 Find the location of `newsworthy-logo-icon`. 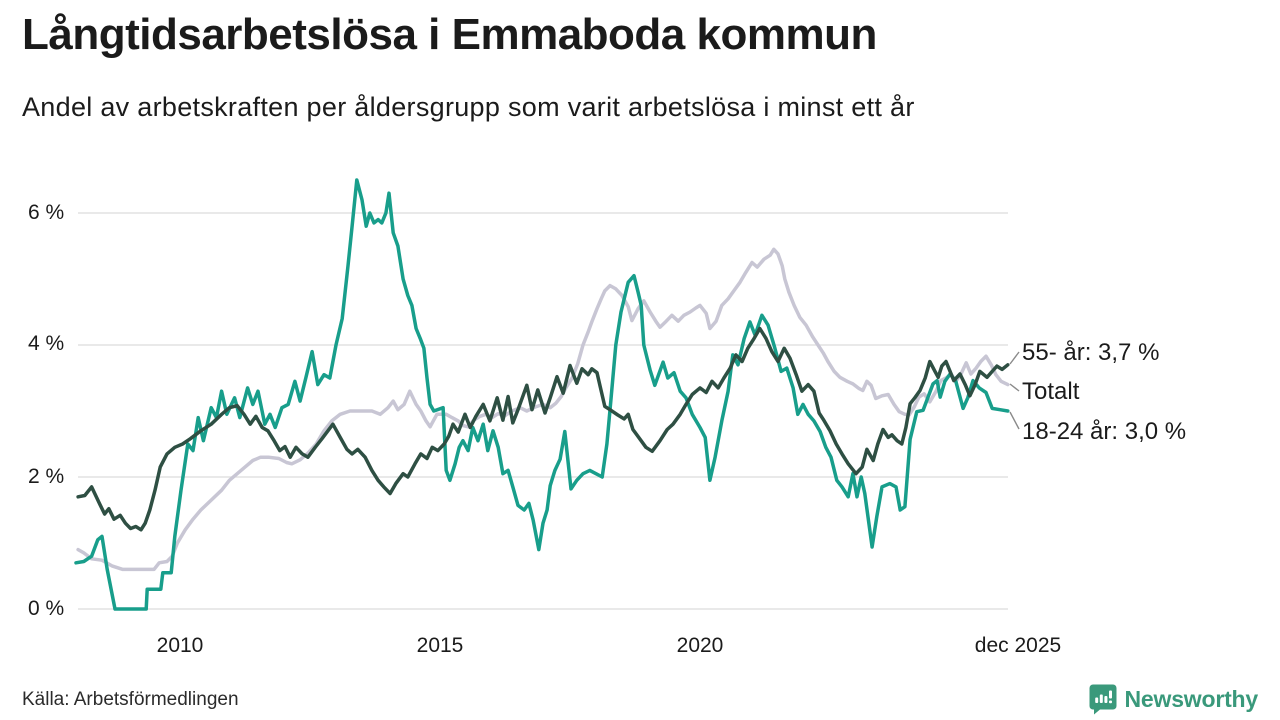

newsworthy-logo-icon is located at coordinates (1103, 699).